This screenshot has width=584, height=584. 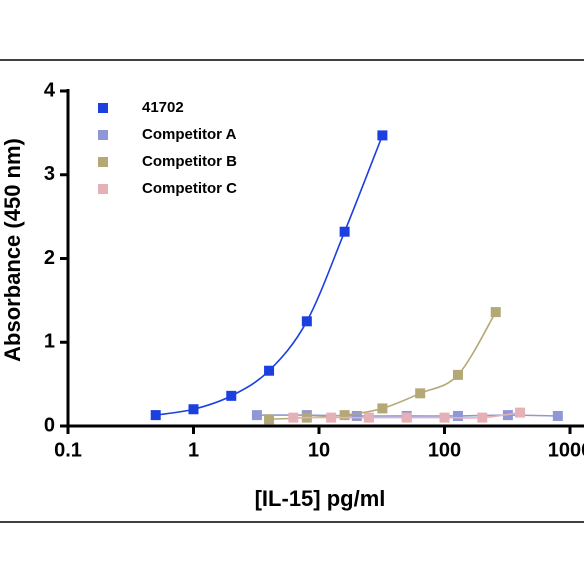 What do you see at coordinates (49, 174) in the screenshot?
I see `y-tick-label: 3` at bounding box center [49, 174].